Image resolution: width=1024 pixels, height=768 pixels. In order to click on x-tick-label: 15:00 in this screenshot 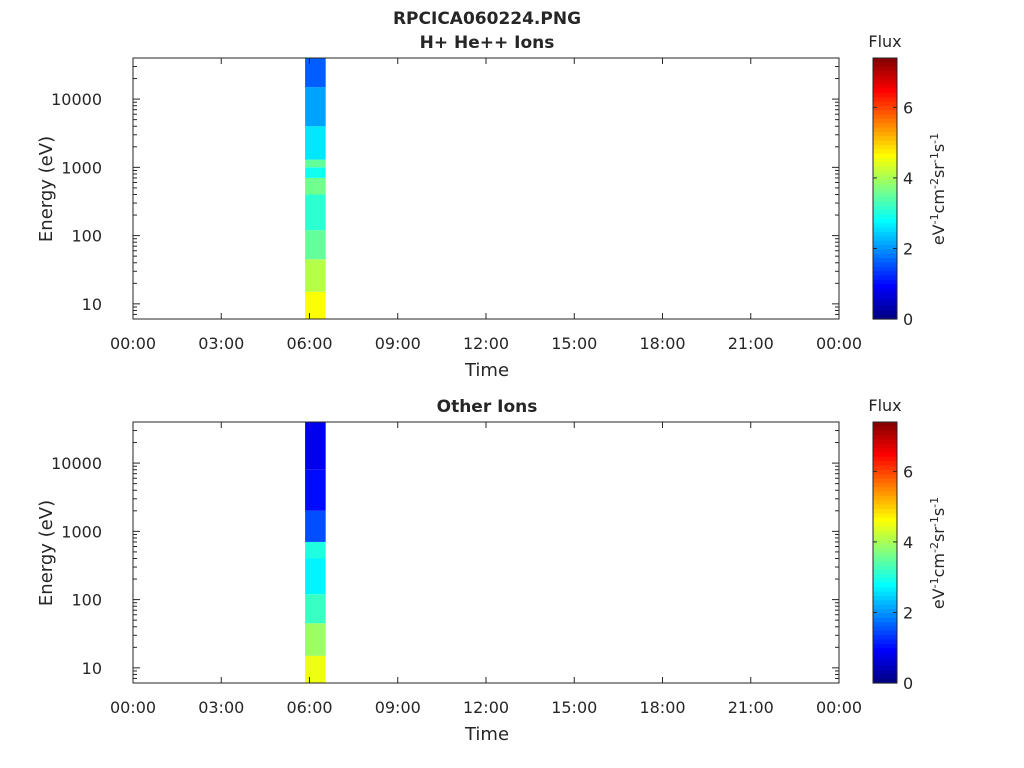, I will do `click(574, 343)`.